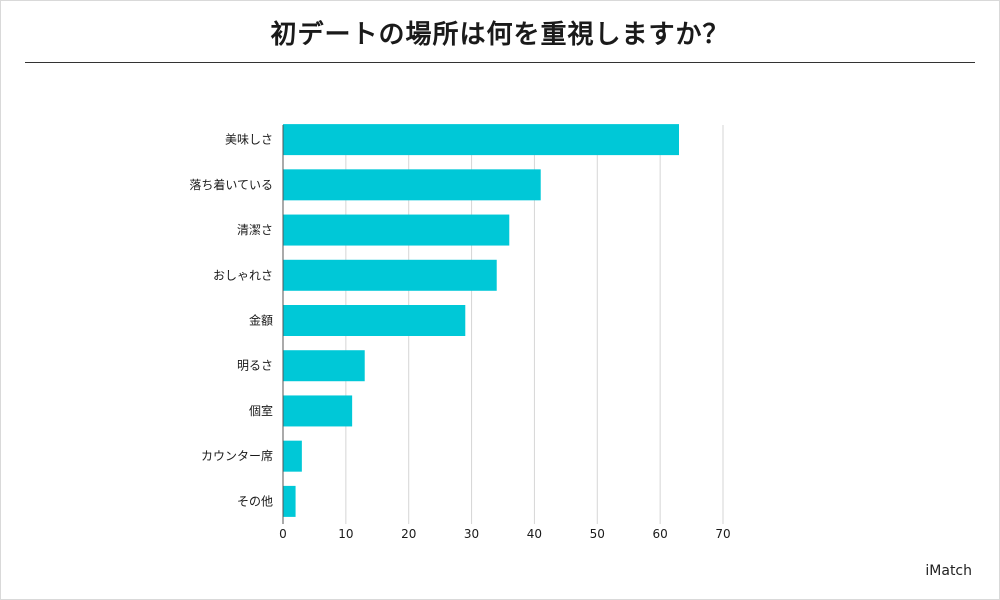 This screenshot has height=600, width=1000. Describe the element at coordinates (534, 534) in the screenshot. I see `x-tick-label: 40` at that location.